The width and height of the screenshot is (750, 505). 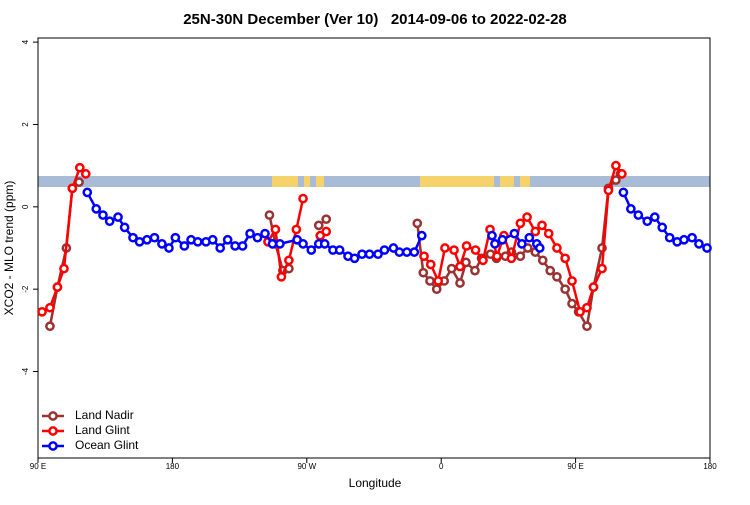 What do you see at coordinates (374, 181) in the screenshot?
I see `ocean-band` at bounding box center [374, 181].